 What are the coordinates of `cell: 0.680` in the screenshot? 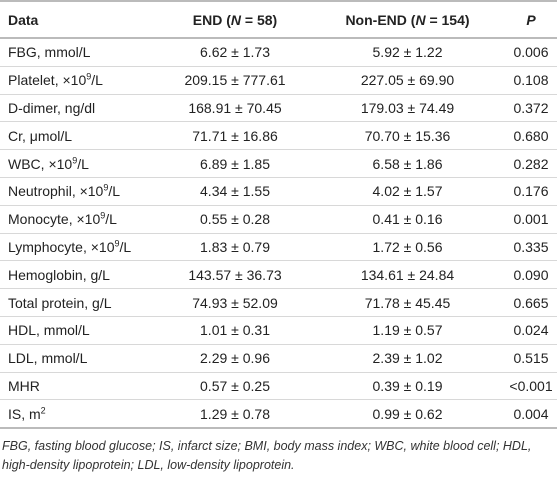 It's located at (531, 136).